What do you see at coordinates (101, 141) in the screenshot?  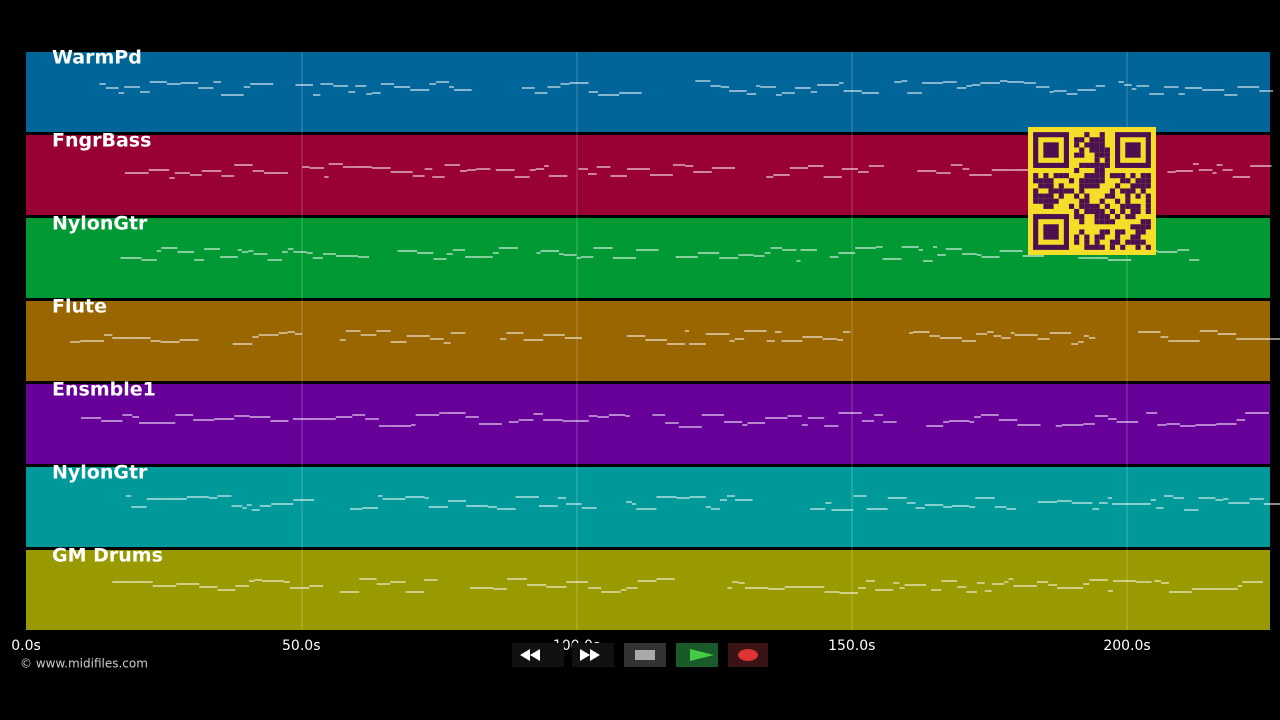 I see `track-name: FngrBass` at bounding box center [101, 141].